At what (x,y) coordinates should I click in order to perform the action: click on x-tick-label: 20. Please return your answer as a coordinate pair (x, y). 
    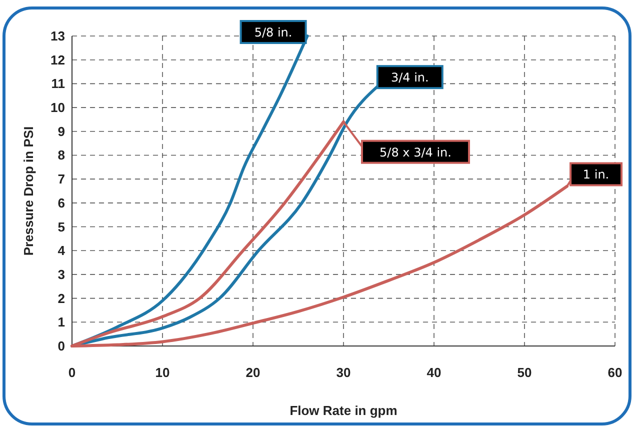
    Looking at the image, I should click on (253, 372).